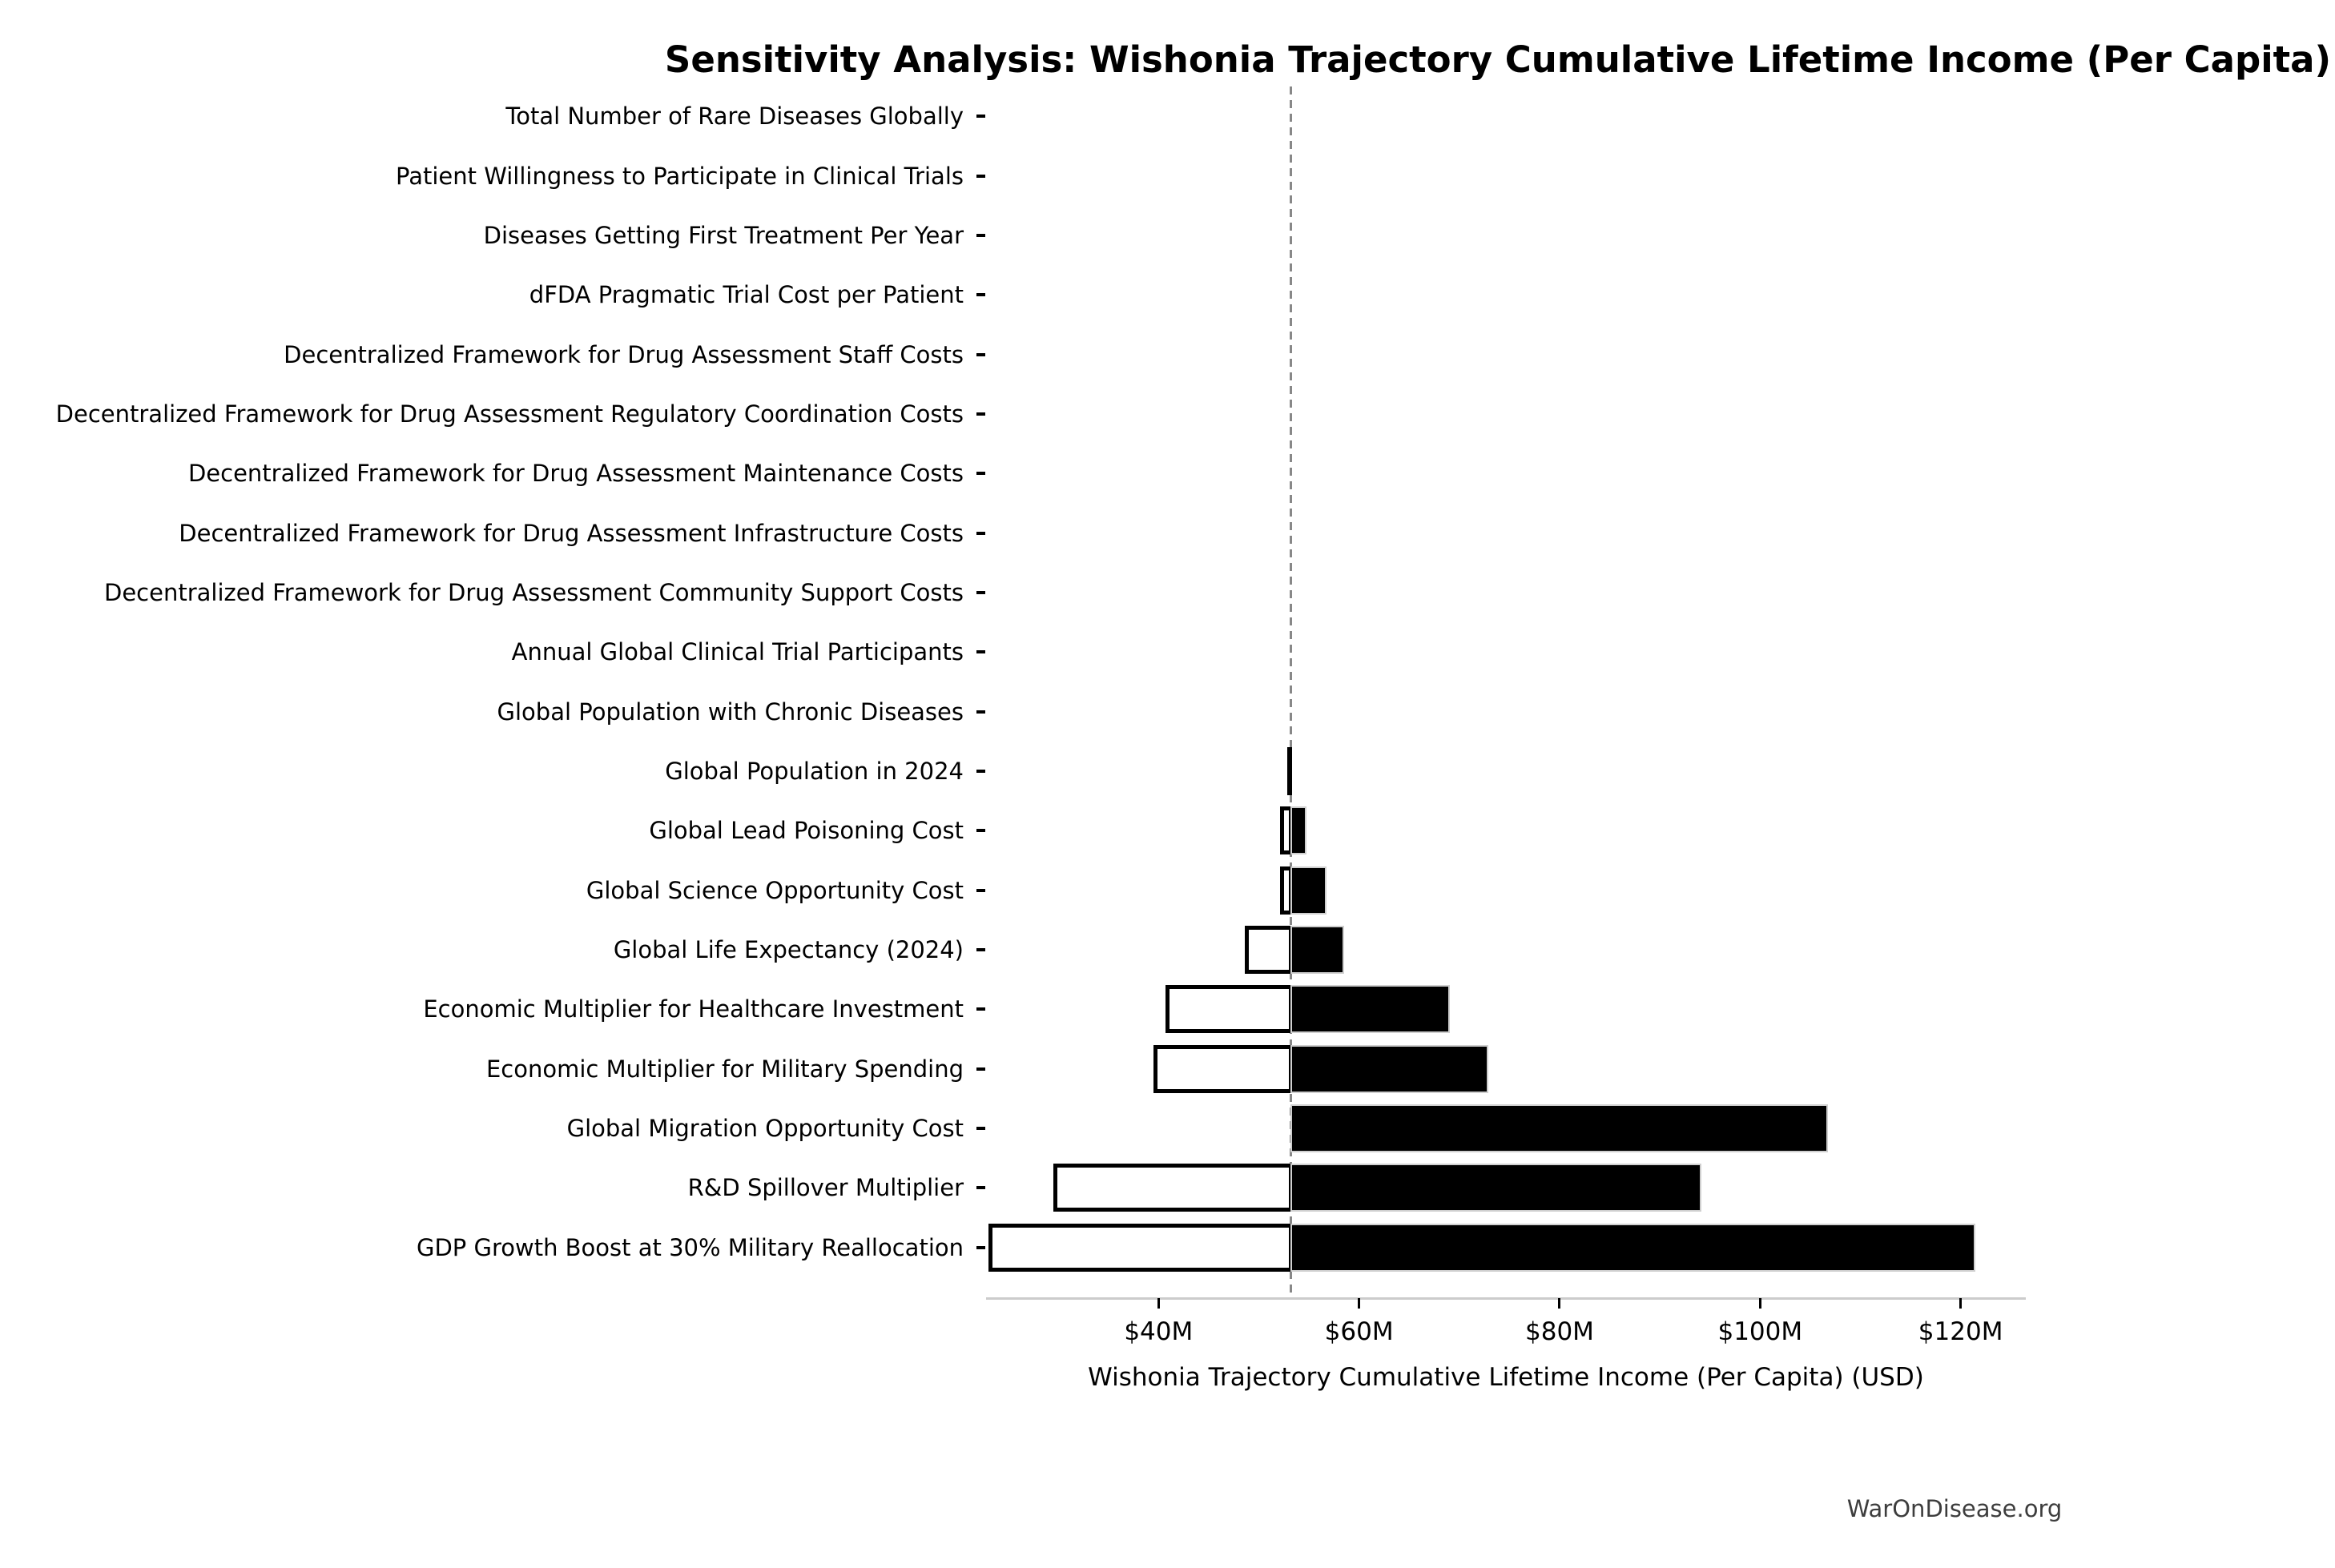 This screenshot has height=1568, width=2335. I want to click on y-axis-label: Global Population in 2024, so click(814, 772).